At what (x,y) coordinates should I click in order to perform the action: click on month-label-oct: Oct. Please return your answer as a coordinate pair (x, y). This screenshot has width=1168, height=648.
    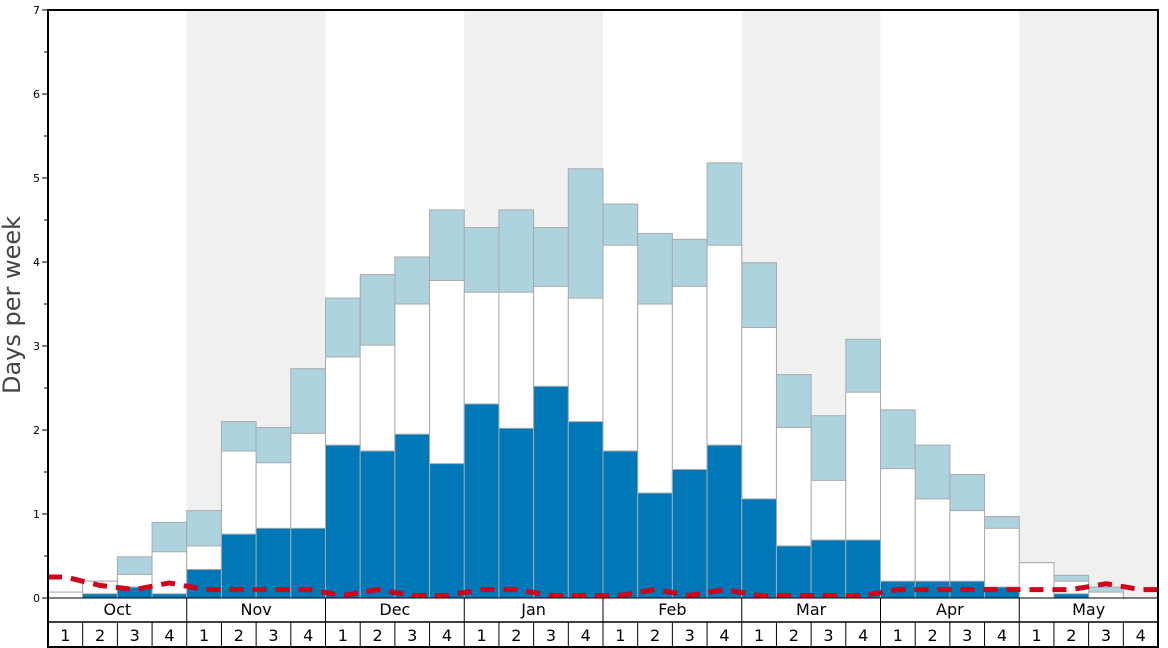
    Looking at the image, I should click on (118, 609).